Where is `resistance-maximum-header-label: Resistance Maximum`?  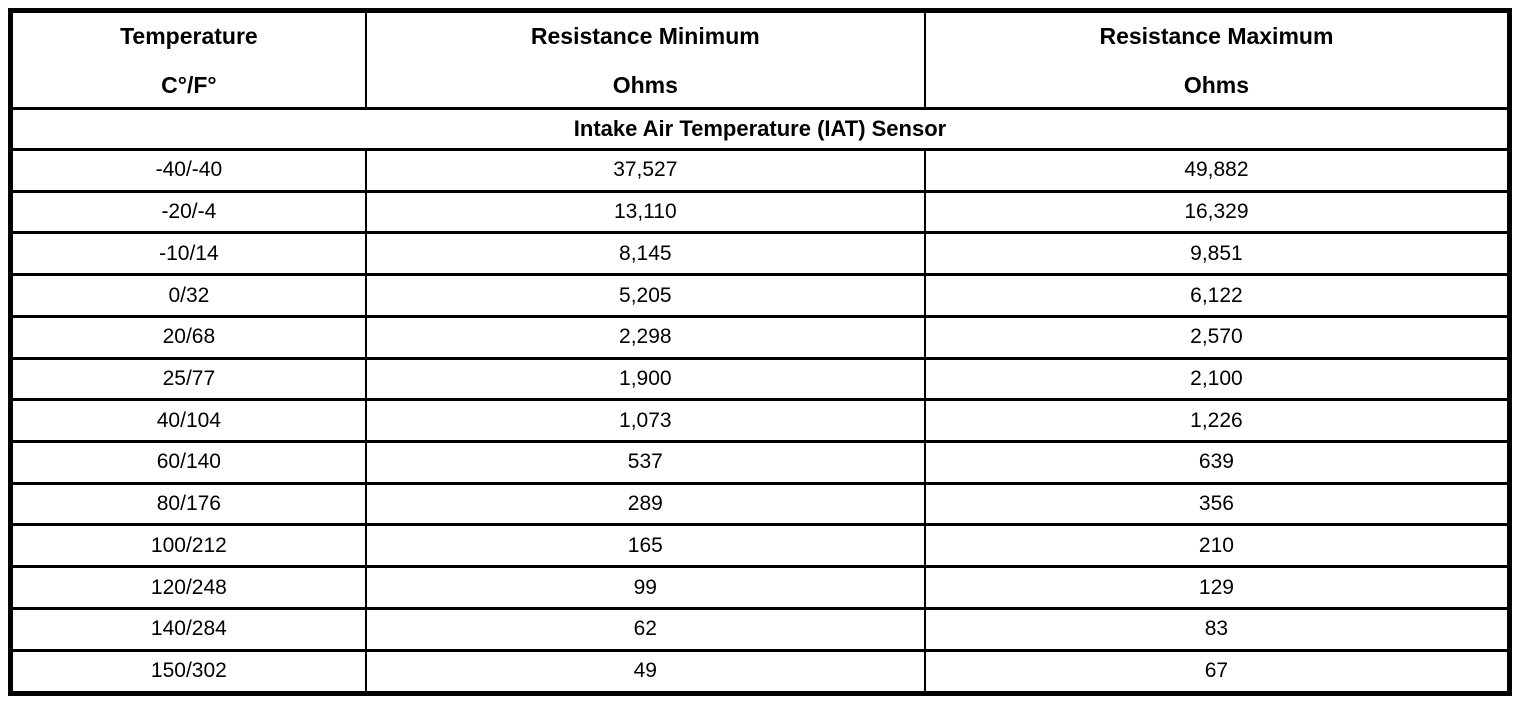 resistance-maximum-header-label: Resistance Maximum is located at coordinates (1216, 36).